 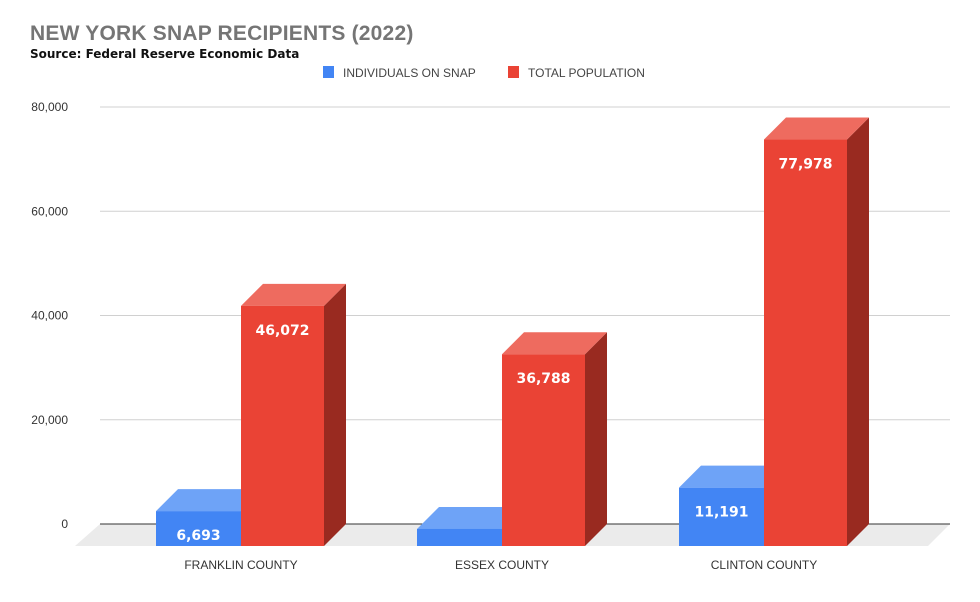 What do you see at coordinates (49, 420) in the screenshot?
I see `y-tick-label: 20,000` at bounding box center [49, 420].